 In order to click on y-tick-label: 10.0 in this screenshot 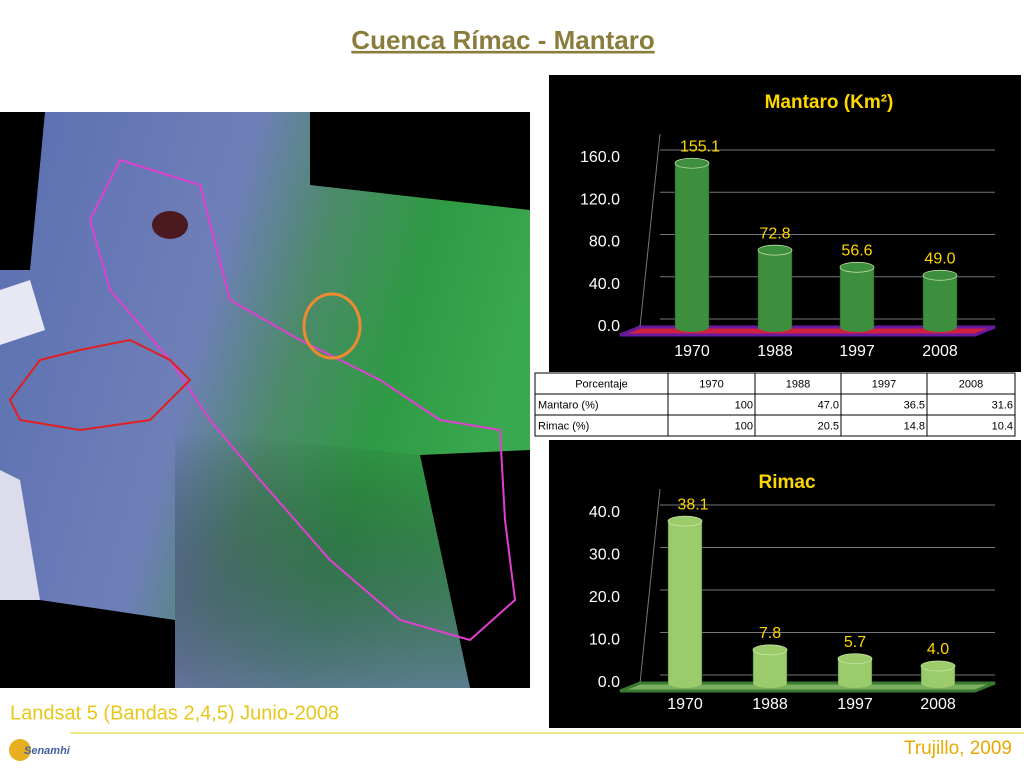, I will do `click(604, 640)`.